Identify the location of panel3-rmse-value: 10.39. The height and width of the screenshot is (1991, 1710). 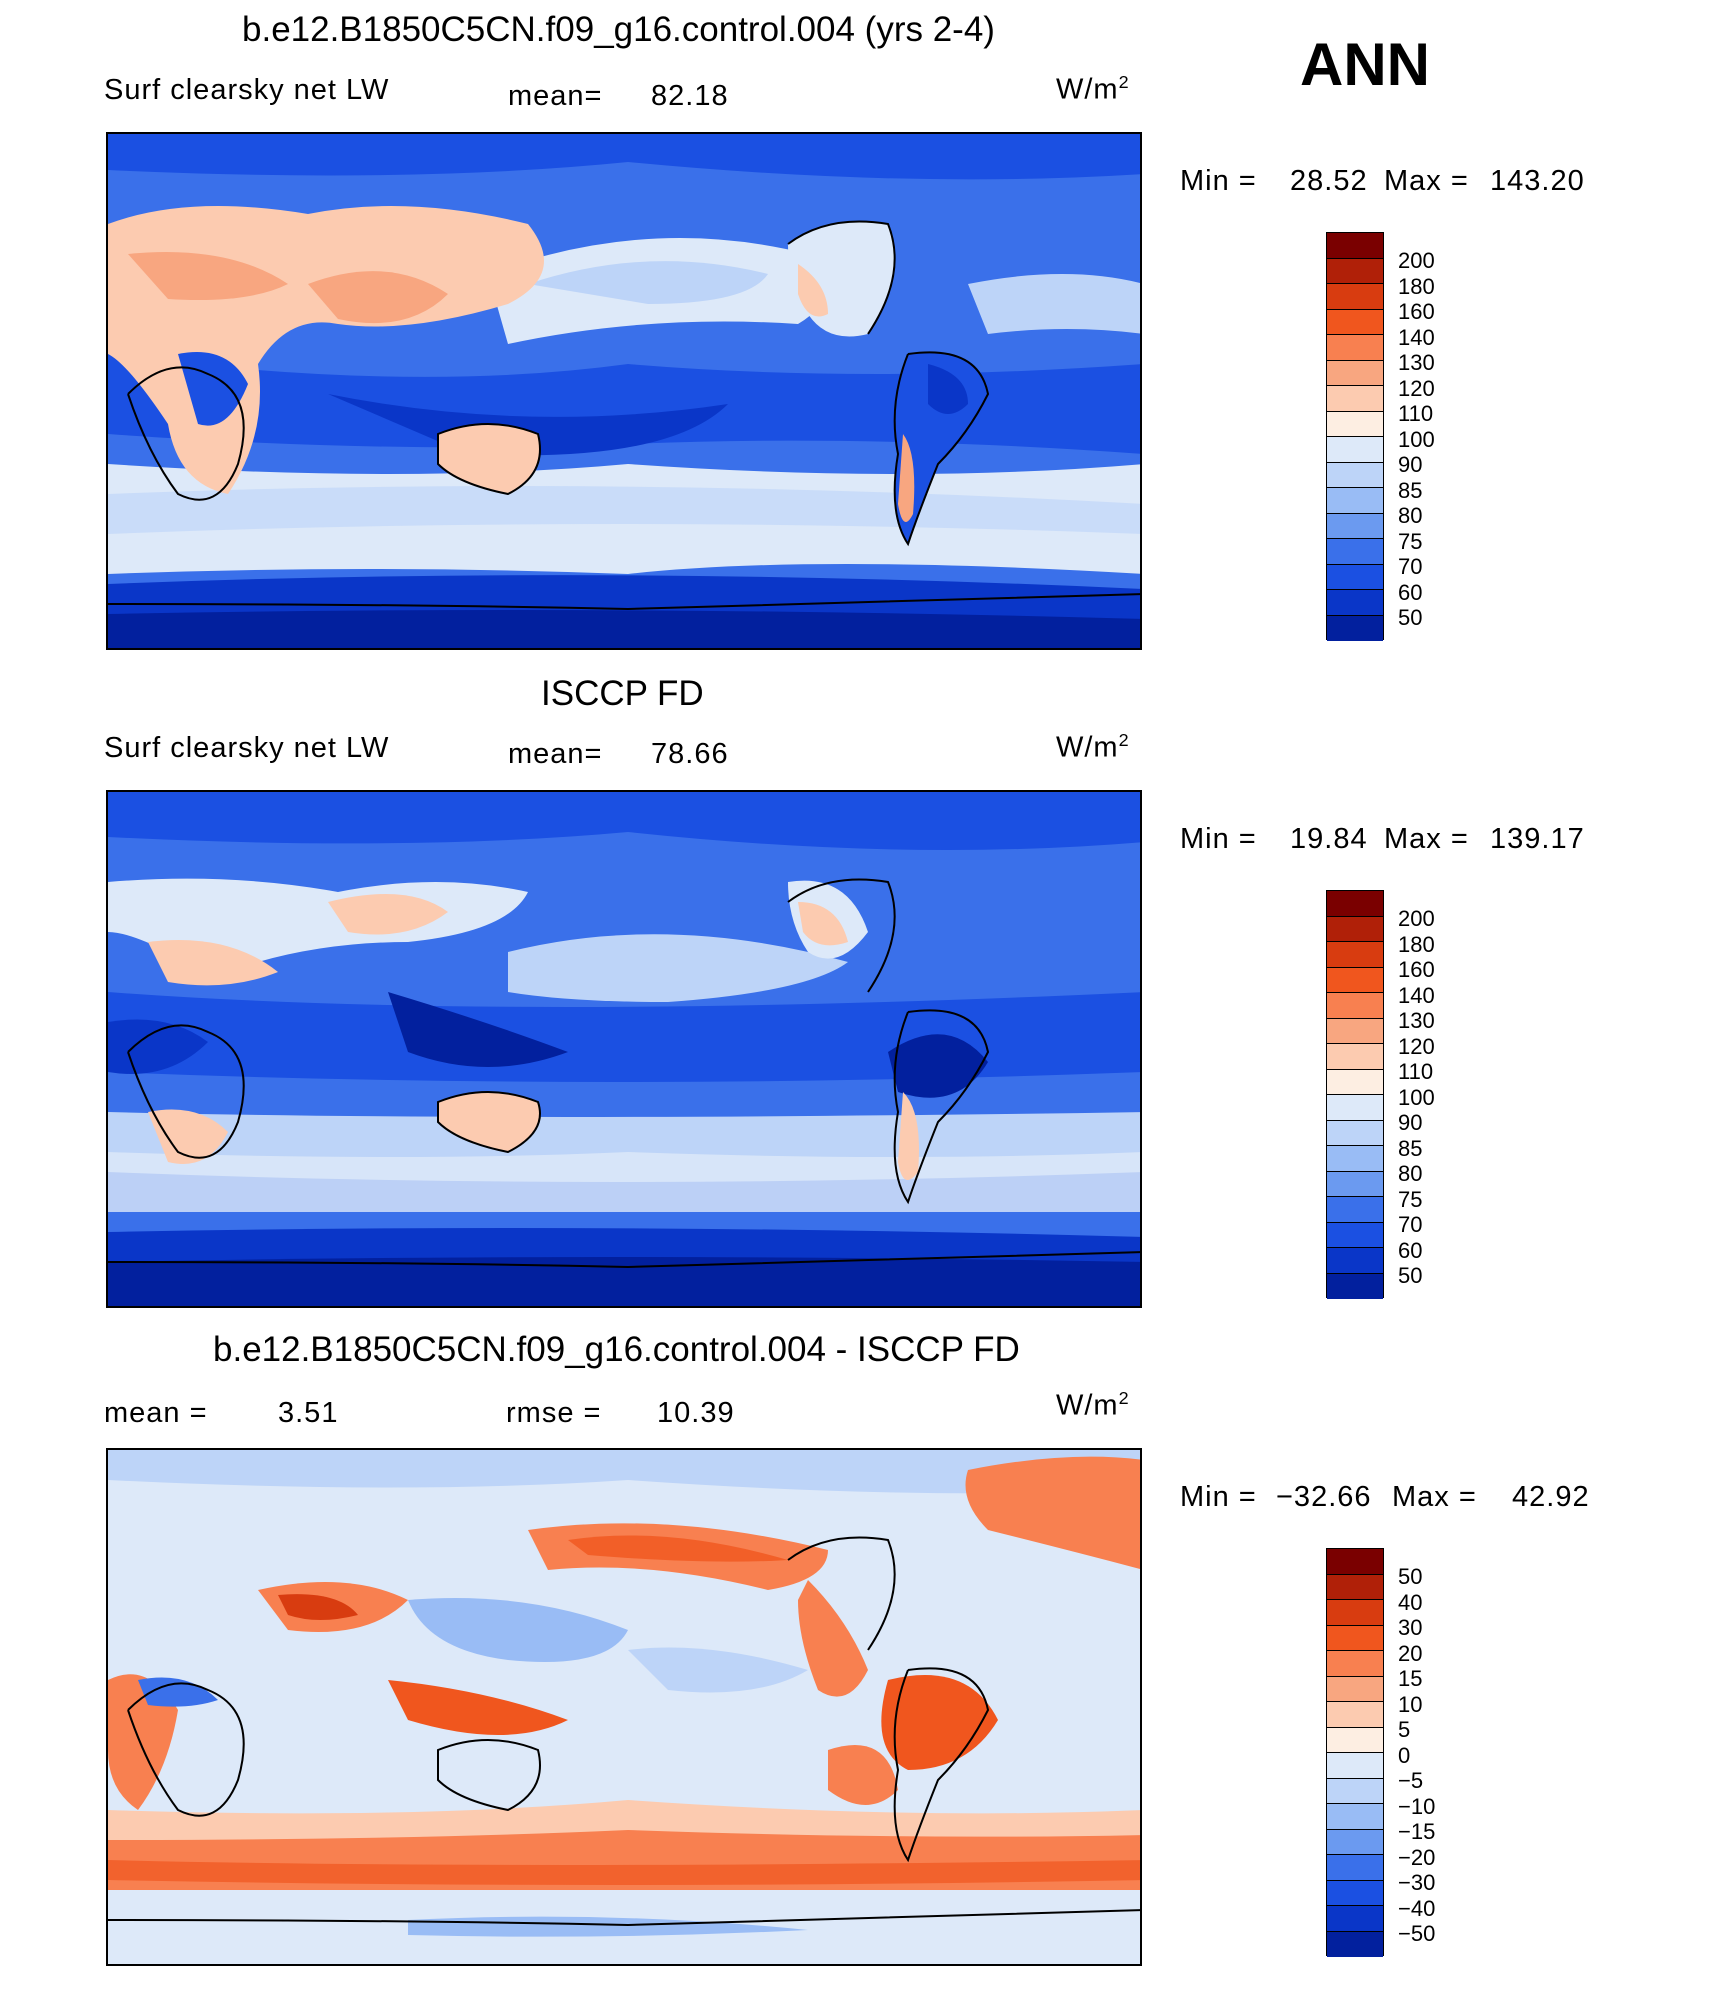
(696, 1413).